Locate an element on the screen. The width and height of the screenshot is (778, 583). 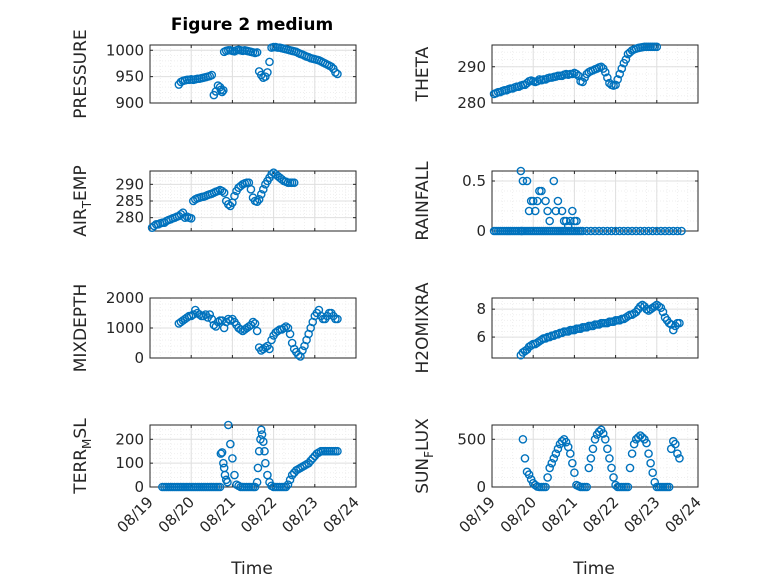
y-tick-label: 500 is located at coordinates (471, 439).